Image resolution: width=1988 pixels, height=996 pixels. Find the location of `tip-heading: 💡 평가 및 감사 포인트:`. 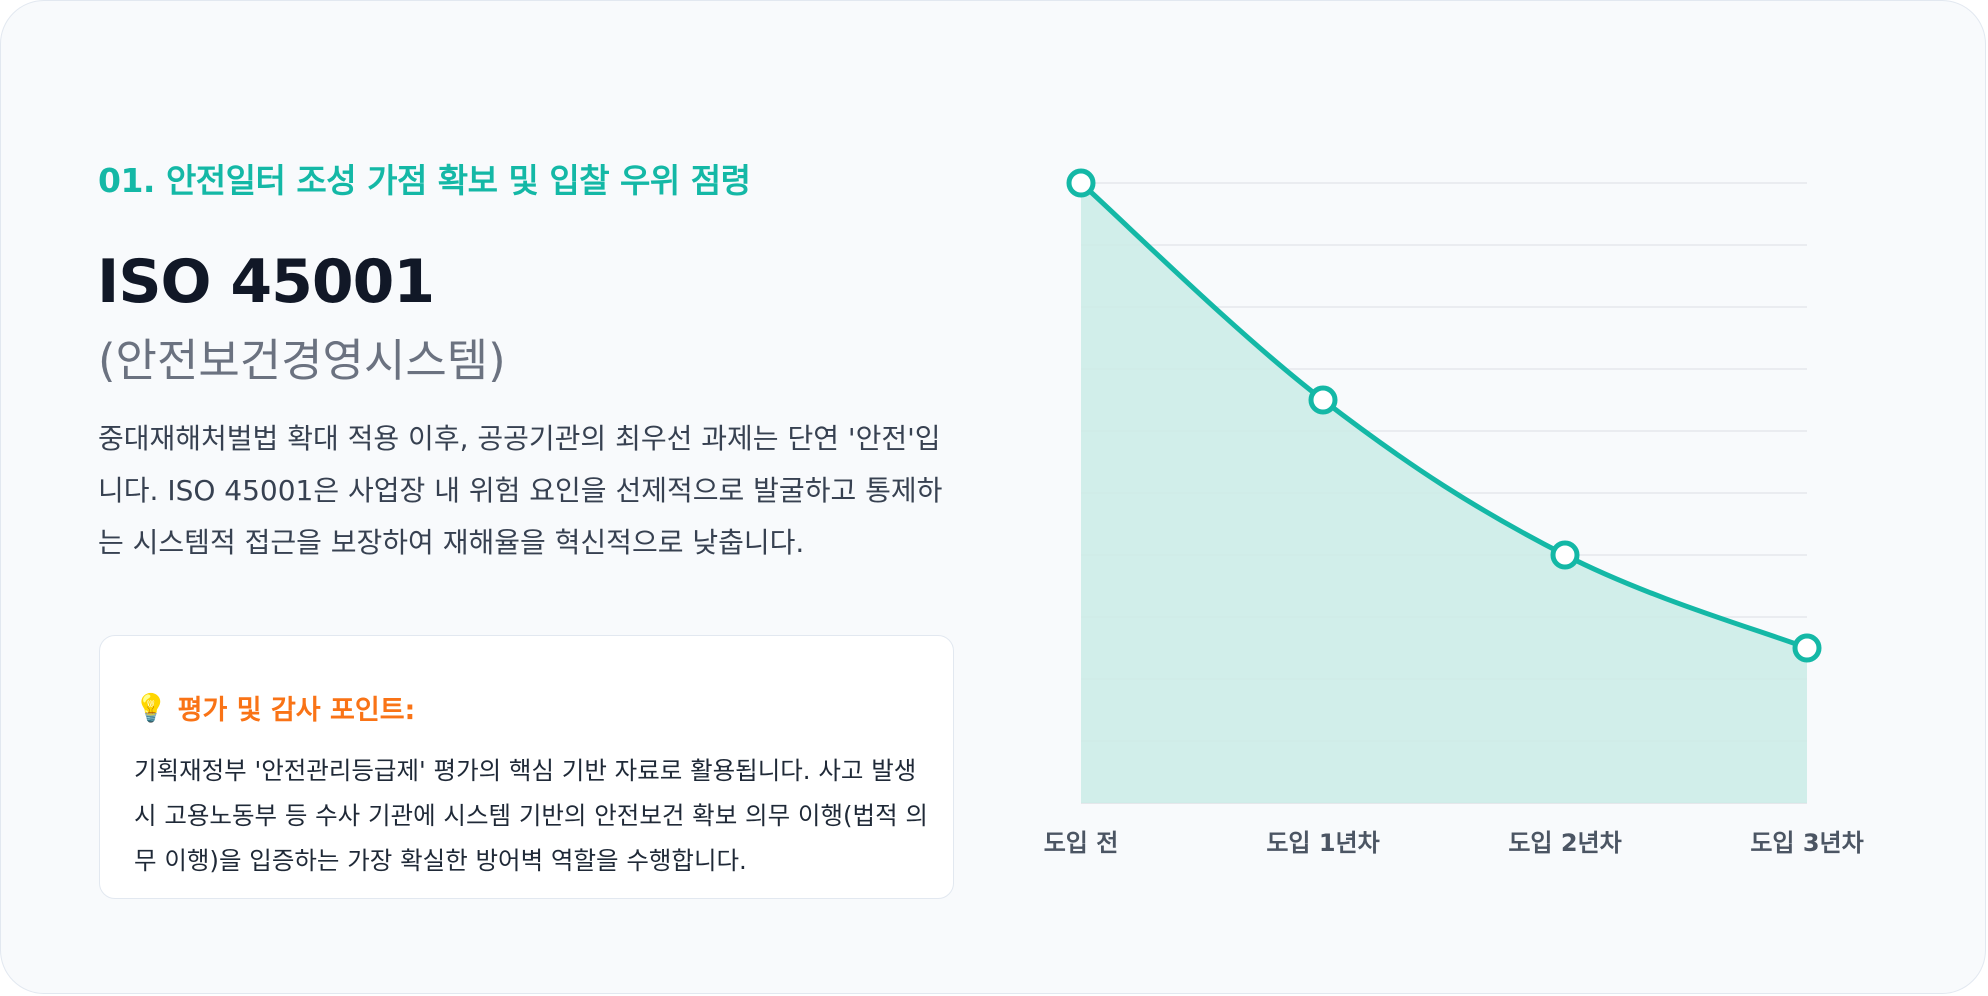

tip-heading: 💡 평가 및 감사 포인트: is located at coordinates (274, 707).